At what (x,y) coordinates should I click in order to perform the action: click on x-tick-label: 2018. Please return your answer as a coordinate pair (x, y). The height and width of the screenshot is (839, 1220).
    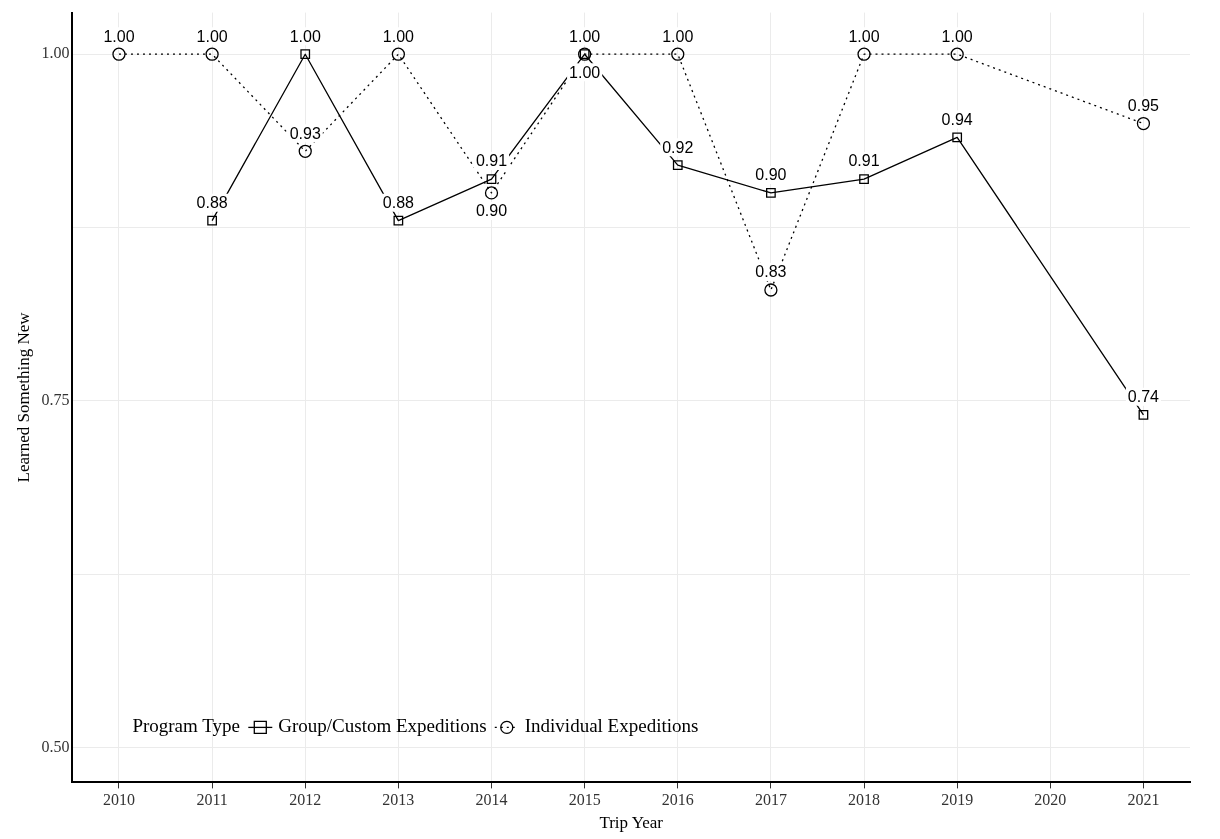
    Looking at the image, I should click on (864, 800).